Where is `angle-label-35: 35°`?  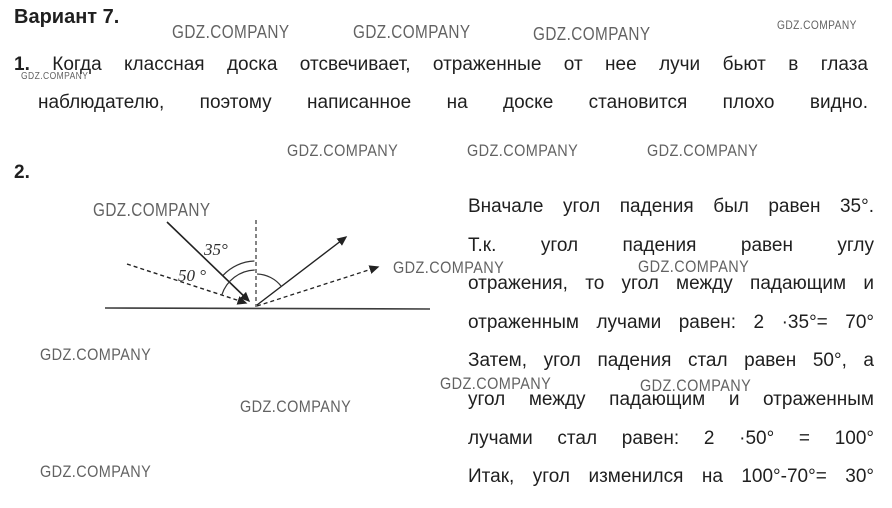 angle-label-35: 35° is located at coordinates (215, 249).